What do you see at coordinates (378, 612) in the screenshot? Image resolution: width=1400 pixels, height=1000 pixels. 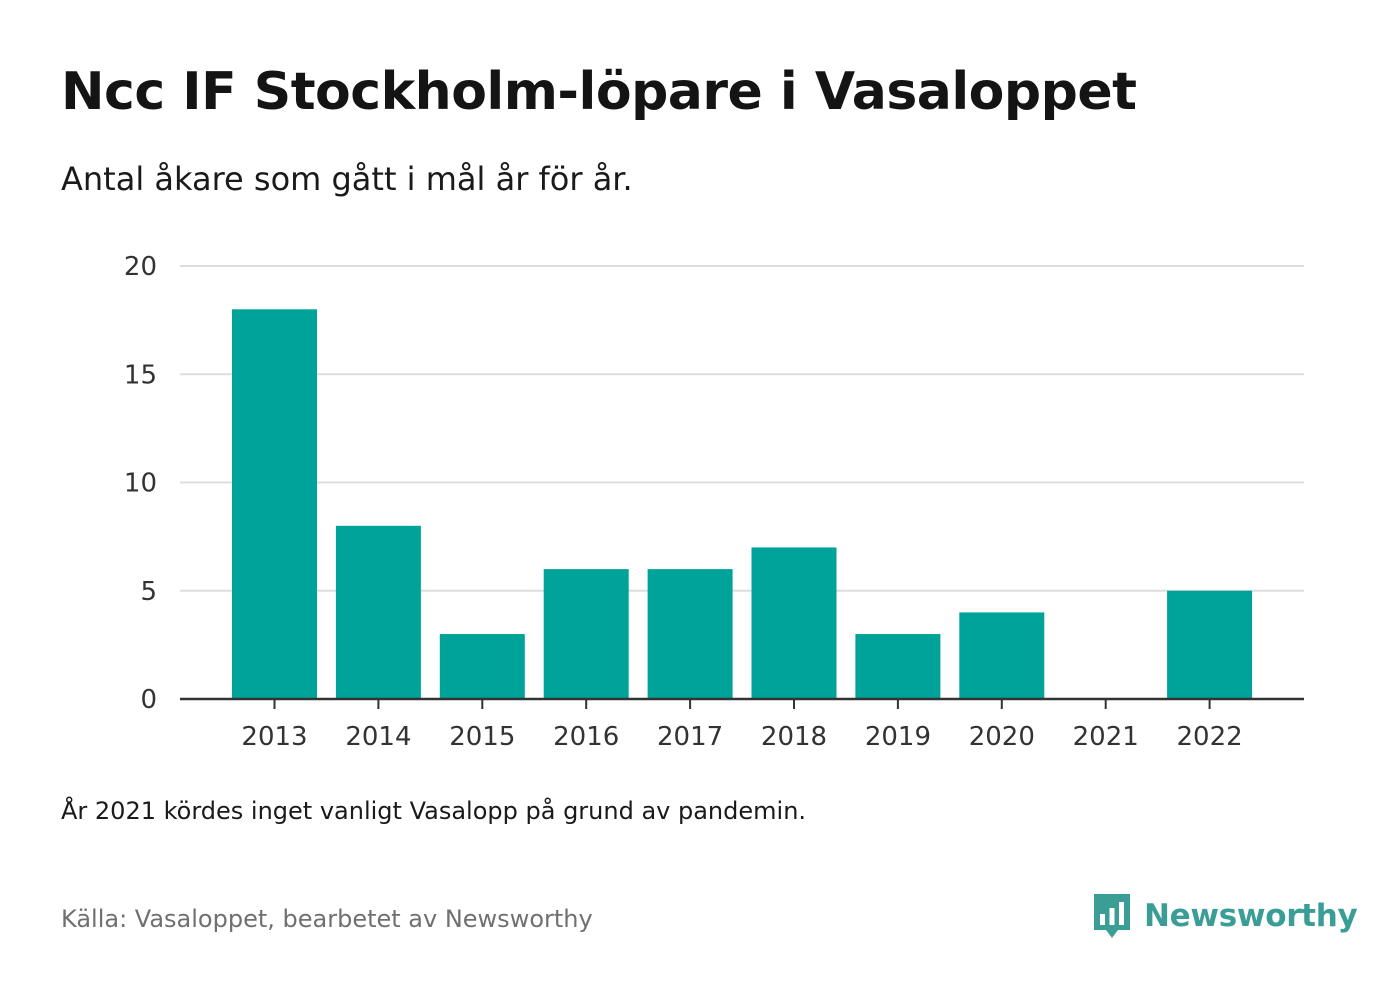 I see `bar-2014` at bounding box center [378, 612].